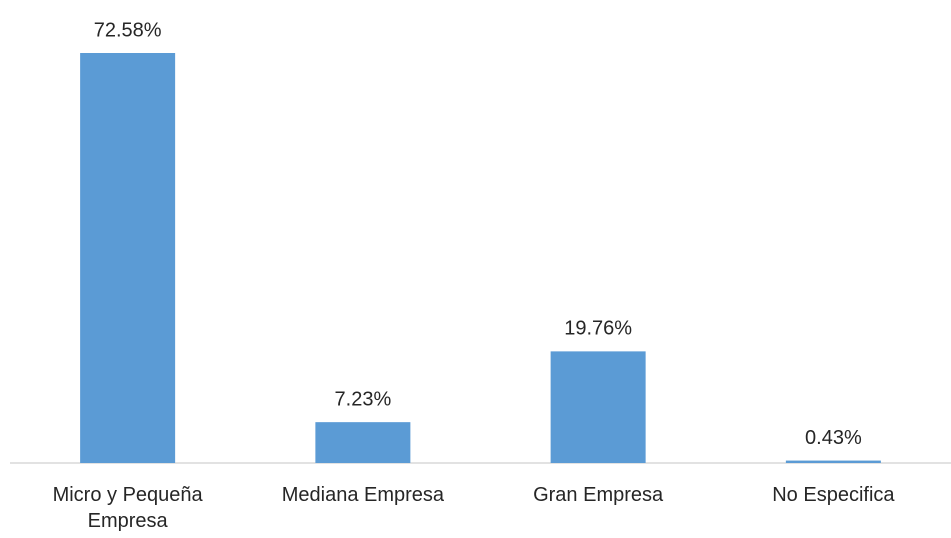 The image size is (951, 538). Describe the element at coordinates (833, 438) in the screenshot. I see `value-label: 0.43%` at that location.